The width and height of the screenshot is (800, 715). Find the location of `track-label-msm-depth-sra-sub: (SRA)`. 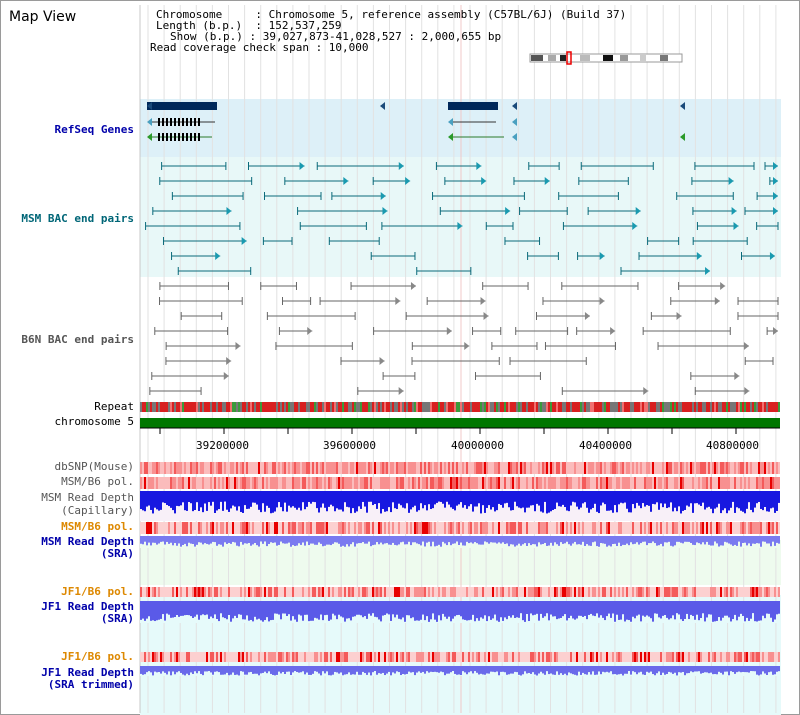

track-label-msm-depth-sra-sub: (SRA) is located at coordinates (117, 553).